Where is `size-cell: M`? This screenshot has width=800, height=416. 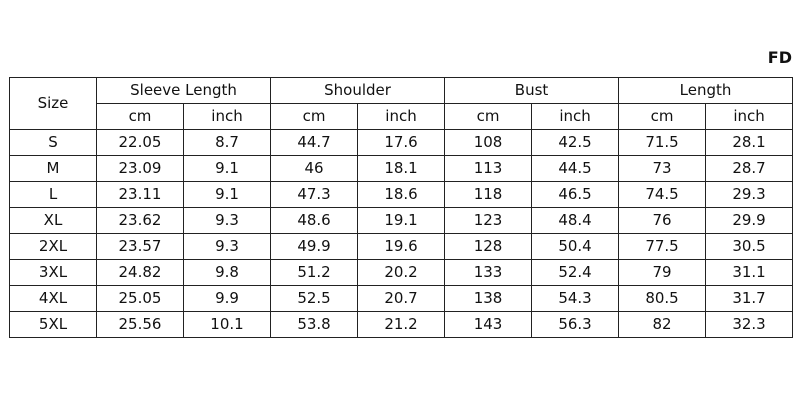 size-cell: M is located at coordinates (53, 168).